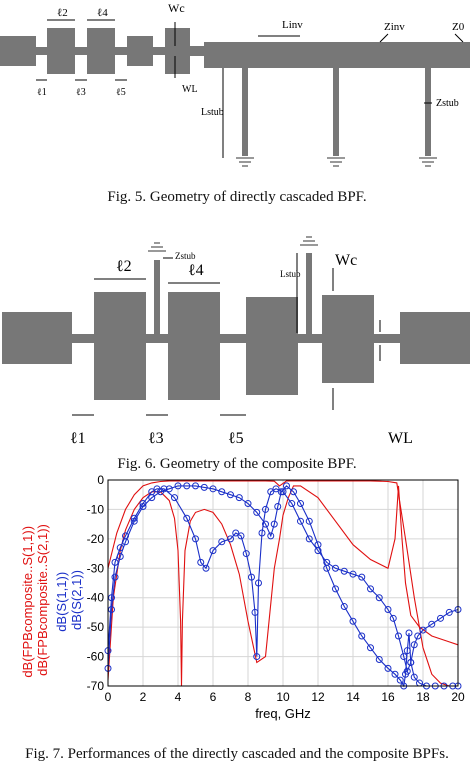  What do you see at coordinates (213, 697) in the screenshot?
I see `x-tick-label: 6` at bounding box center [213, 697].